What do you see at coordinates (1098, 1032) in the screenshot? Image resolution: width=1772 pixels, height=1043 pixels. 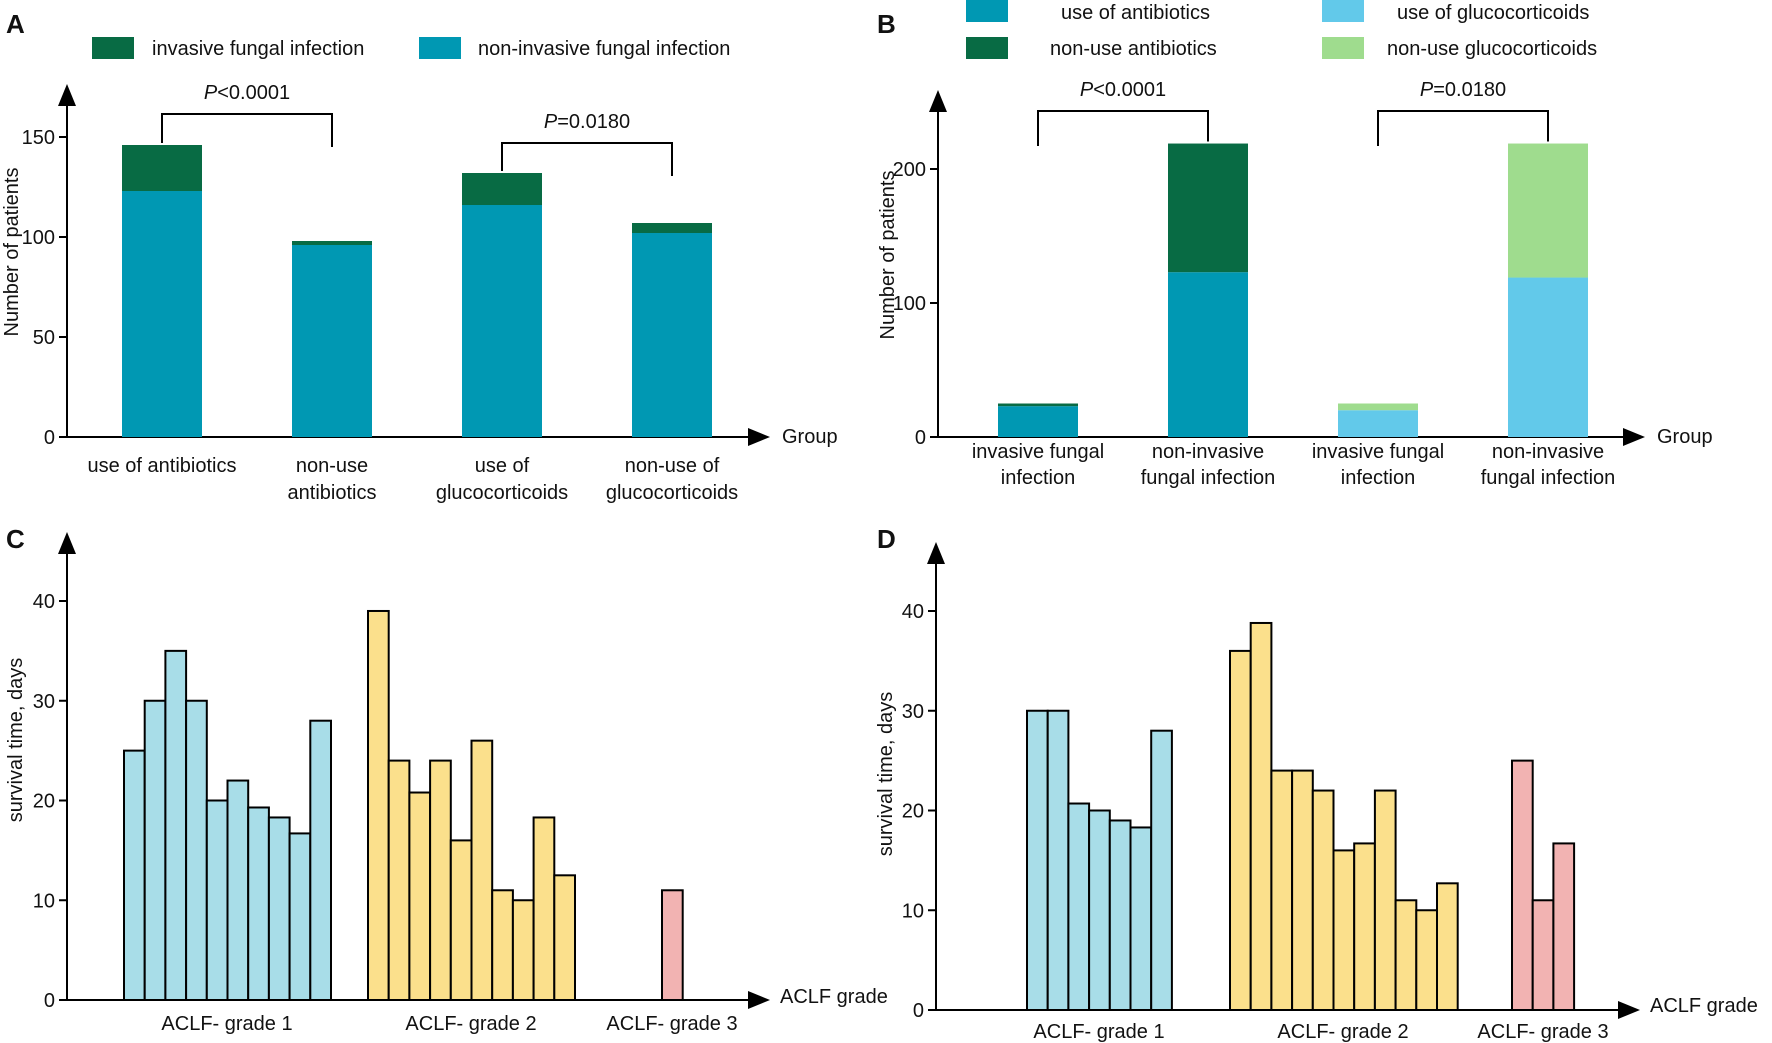 I see `x-group-label: ACLF- grade 1` at bounding box center [1098, 1032].